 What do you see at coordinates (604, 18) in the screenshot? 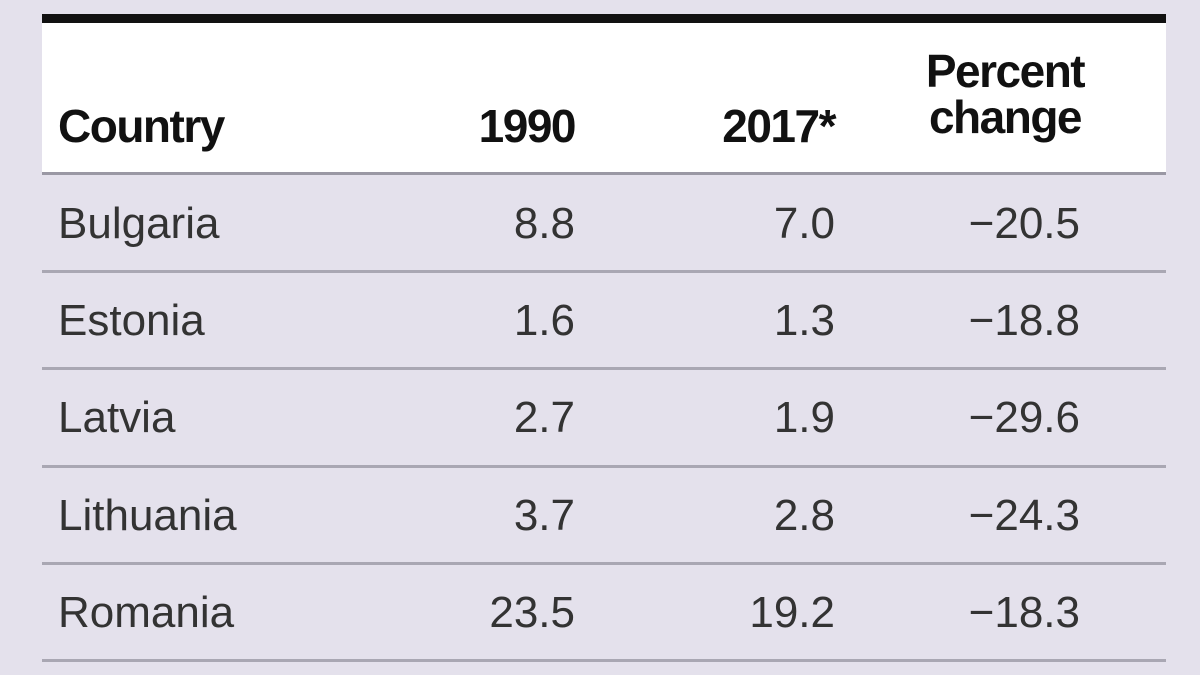
I see `top-rule` at bounding box center [604, 18].